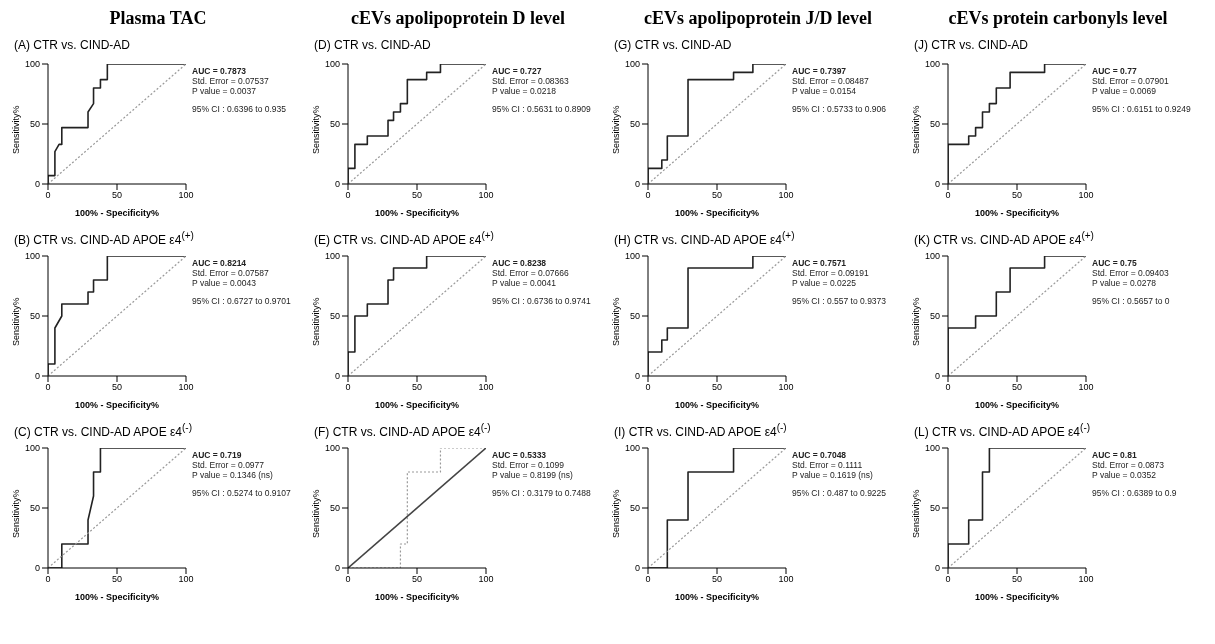  What do you see at coordinates (831, 273) in the screenshot?
I see `text: Std. Error = 0.09191` at bounding box center [831, 273].